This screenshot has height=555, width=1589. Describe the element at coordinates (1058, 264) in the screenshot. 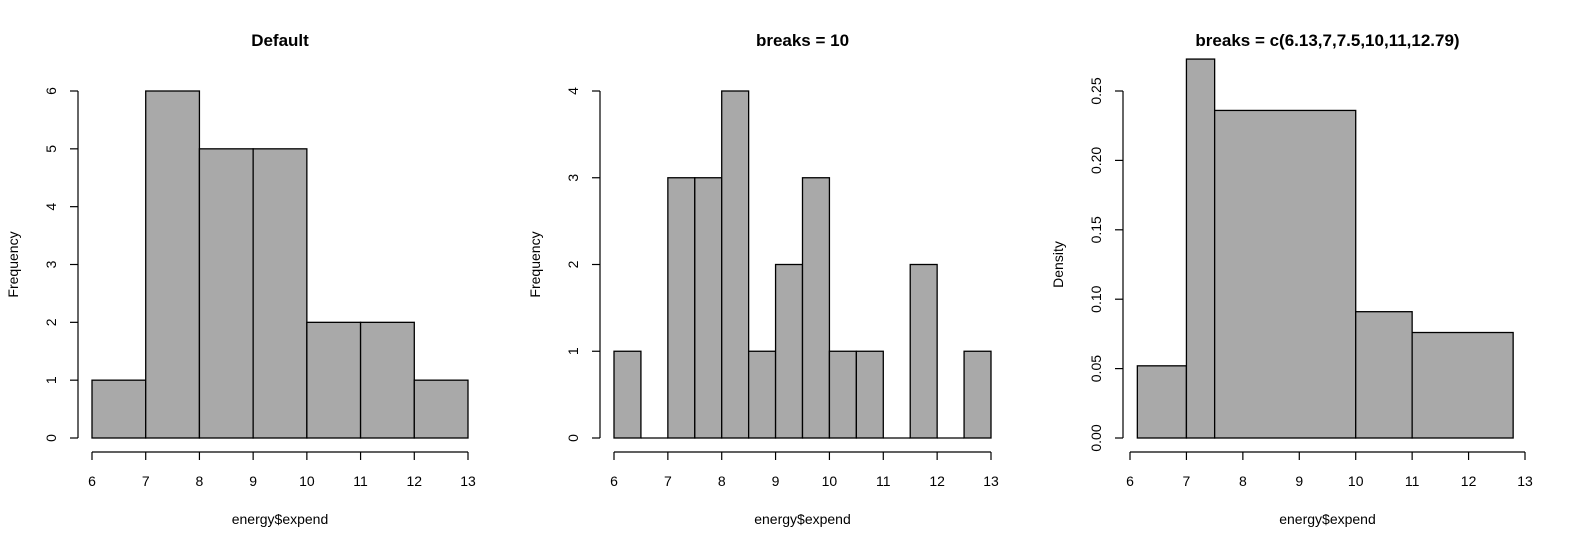

I see `y-axis-label: Density` at that location.